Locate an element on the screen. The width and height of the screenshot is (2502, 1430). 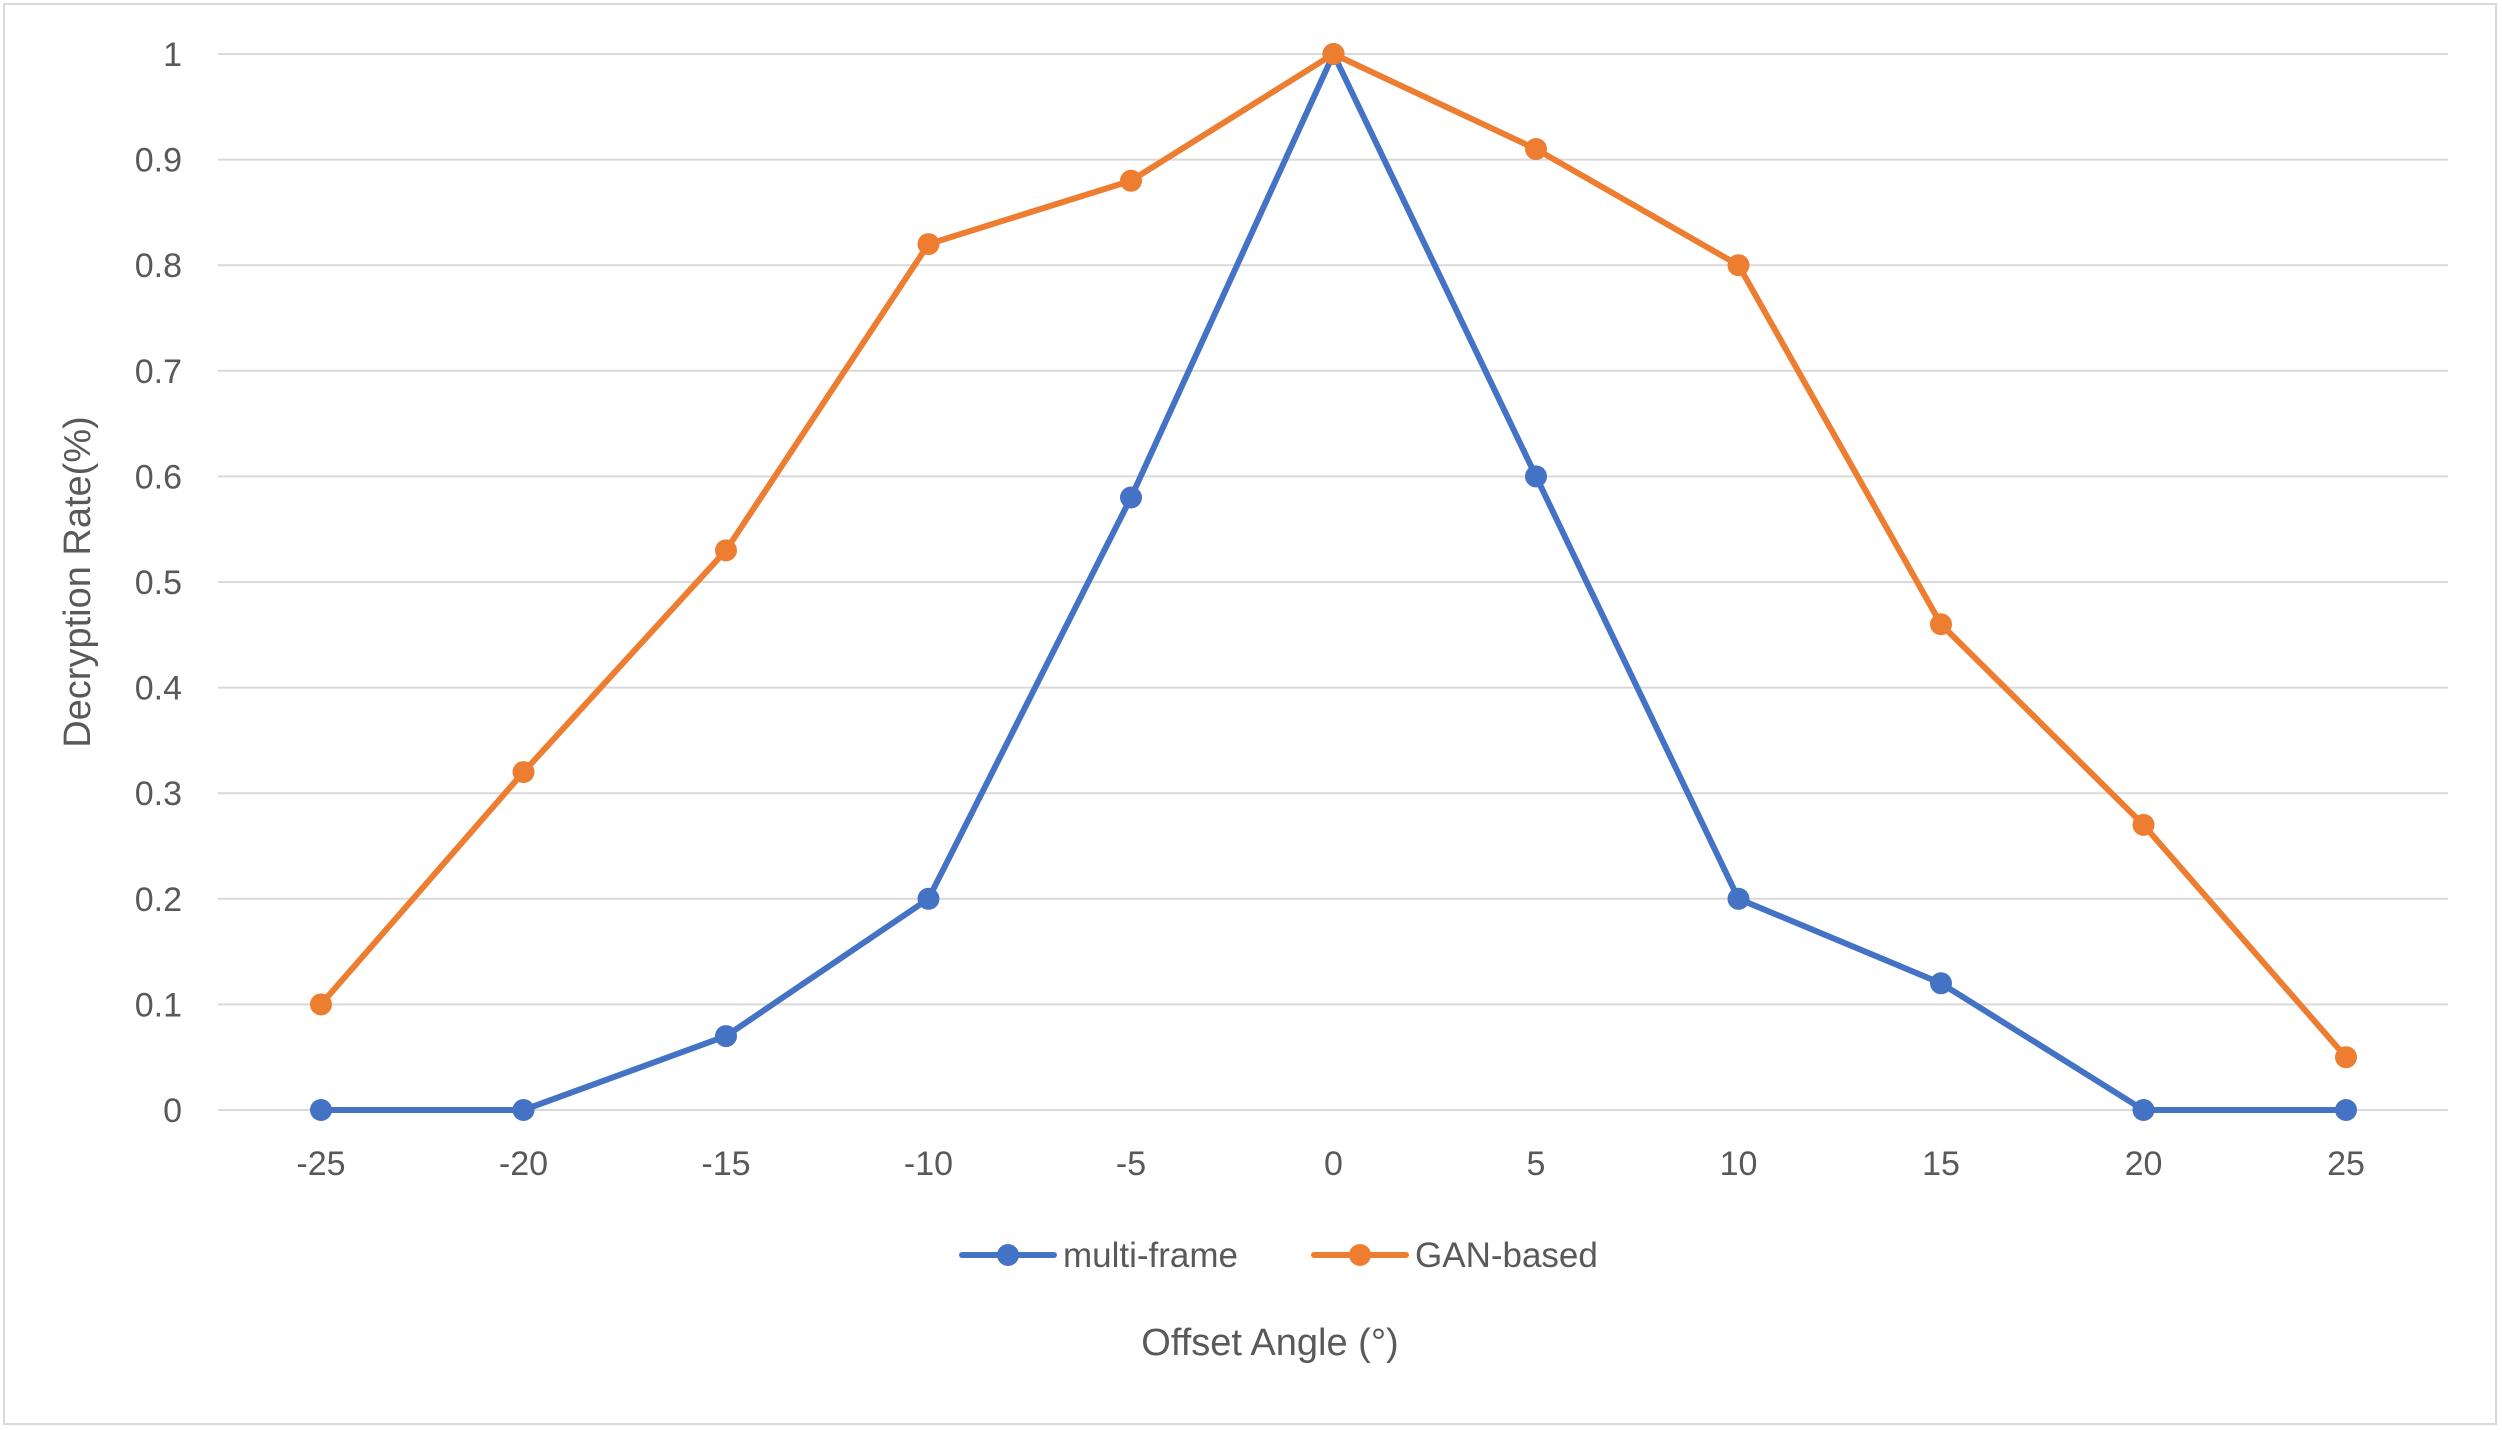
y-tick-label: 0.6 is located at coordinates (158, 477).